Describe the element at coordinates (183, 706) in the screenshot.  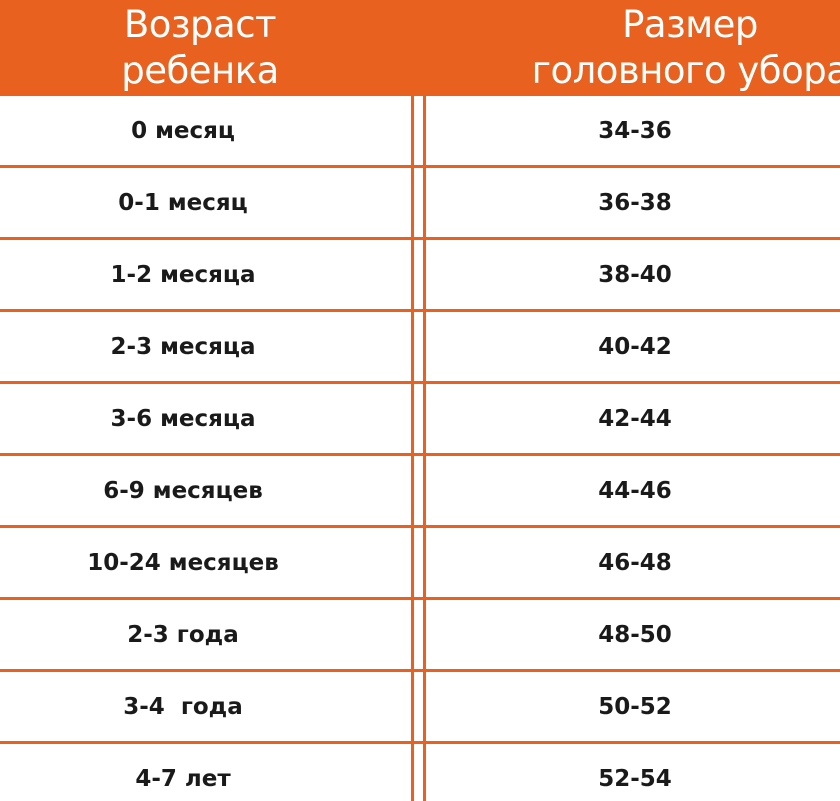
I see `age-cell: 3-4 года` at that location.